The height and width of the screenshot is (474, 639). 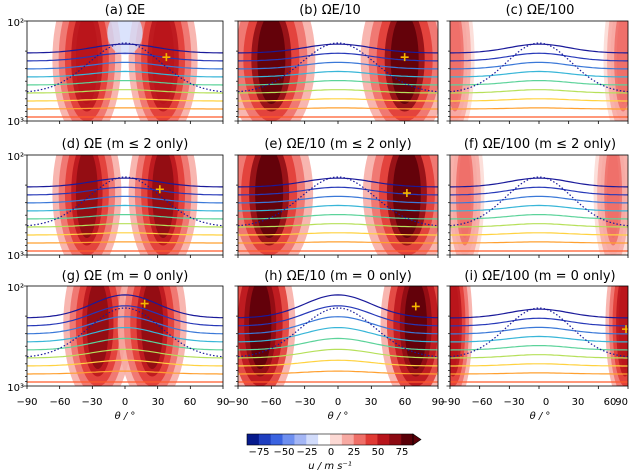 I want to click on panel-g, so click(x=125, y=336).